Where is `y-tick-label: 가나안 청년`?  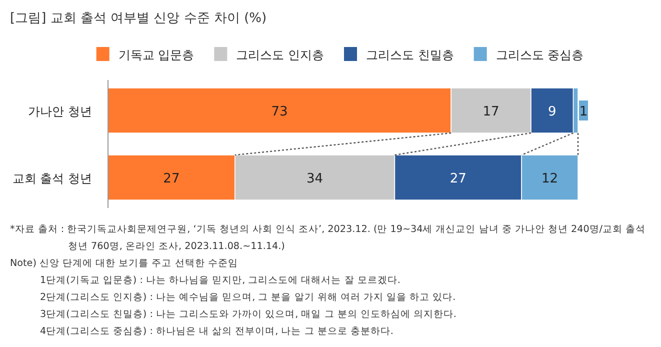
y-tick-label: 가나안 청년 is located at coordinates (60, 111).